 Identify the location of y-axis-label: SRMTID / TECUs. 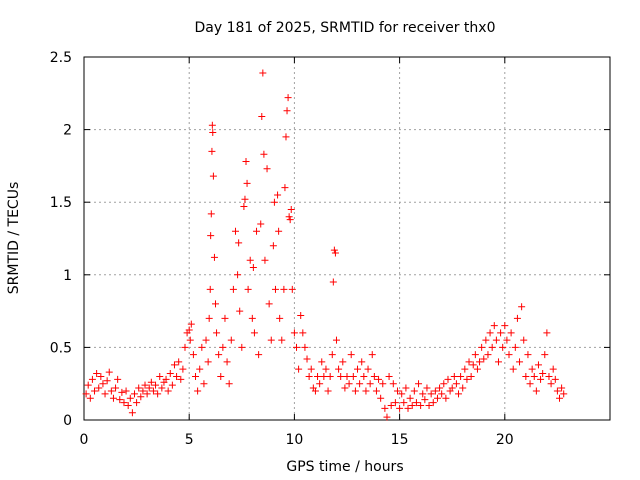
(14, 238).